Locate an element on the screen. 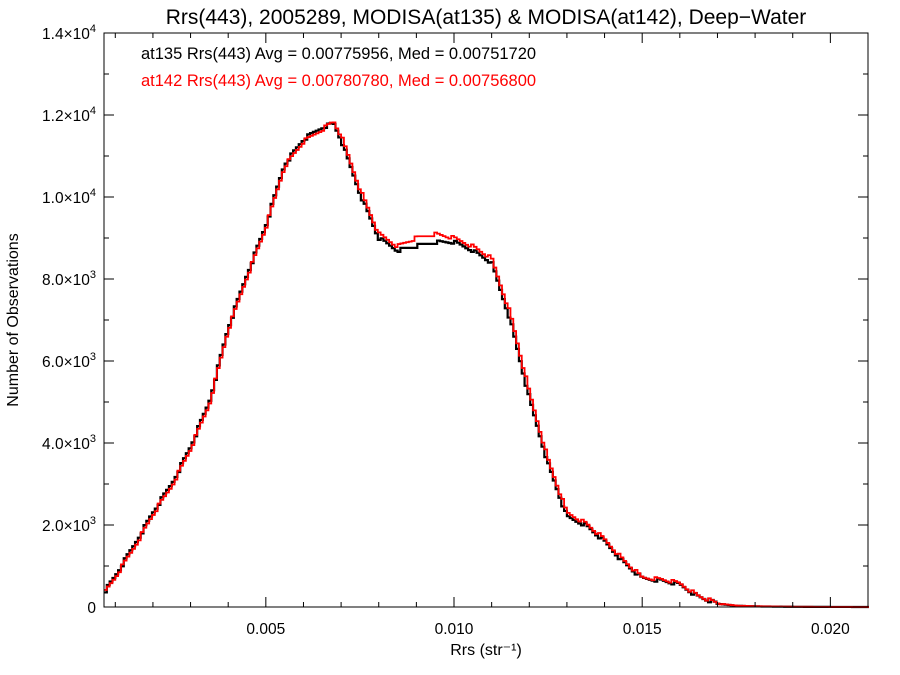 Image resolution: width=900 pixels, height=675 pixels. y-tick-label: 1.4×10⁴ is located at coordinates (69, 33).